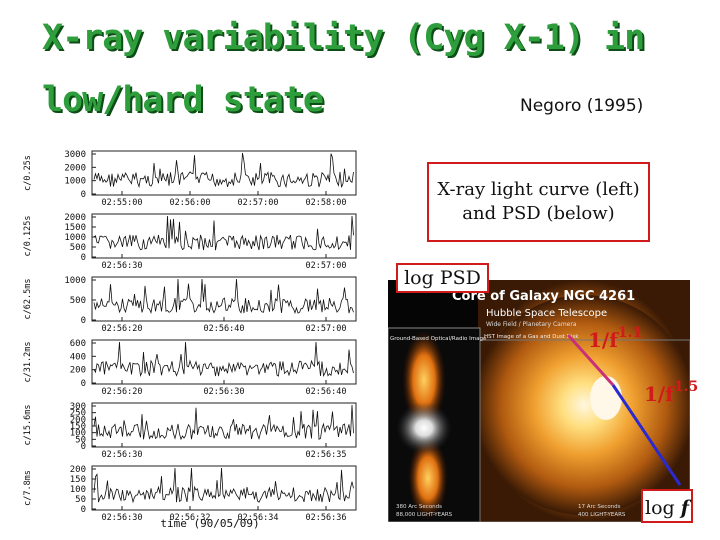  I want to click on panel-xtick-label: 02:56:00, so click(190, 203).